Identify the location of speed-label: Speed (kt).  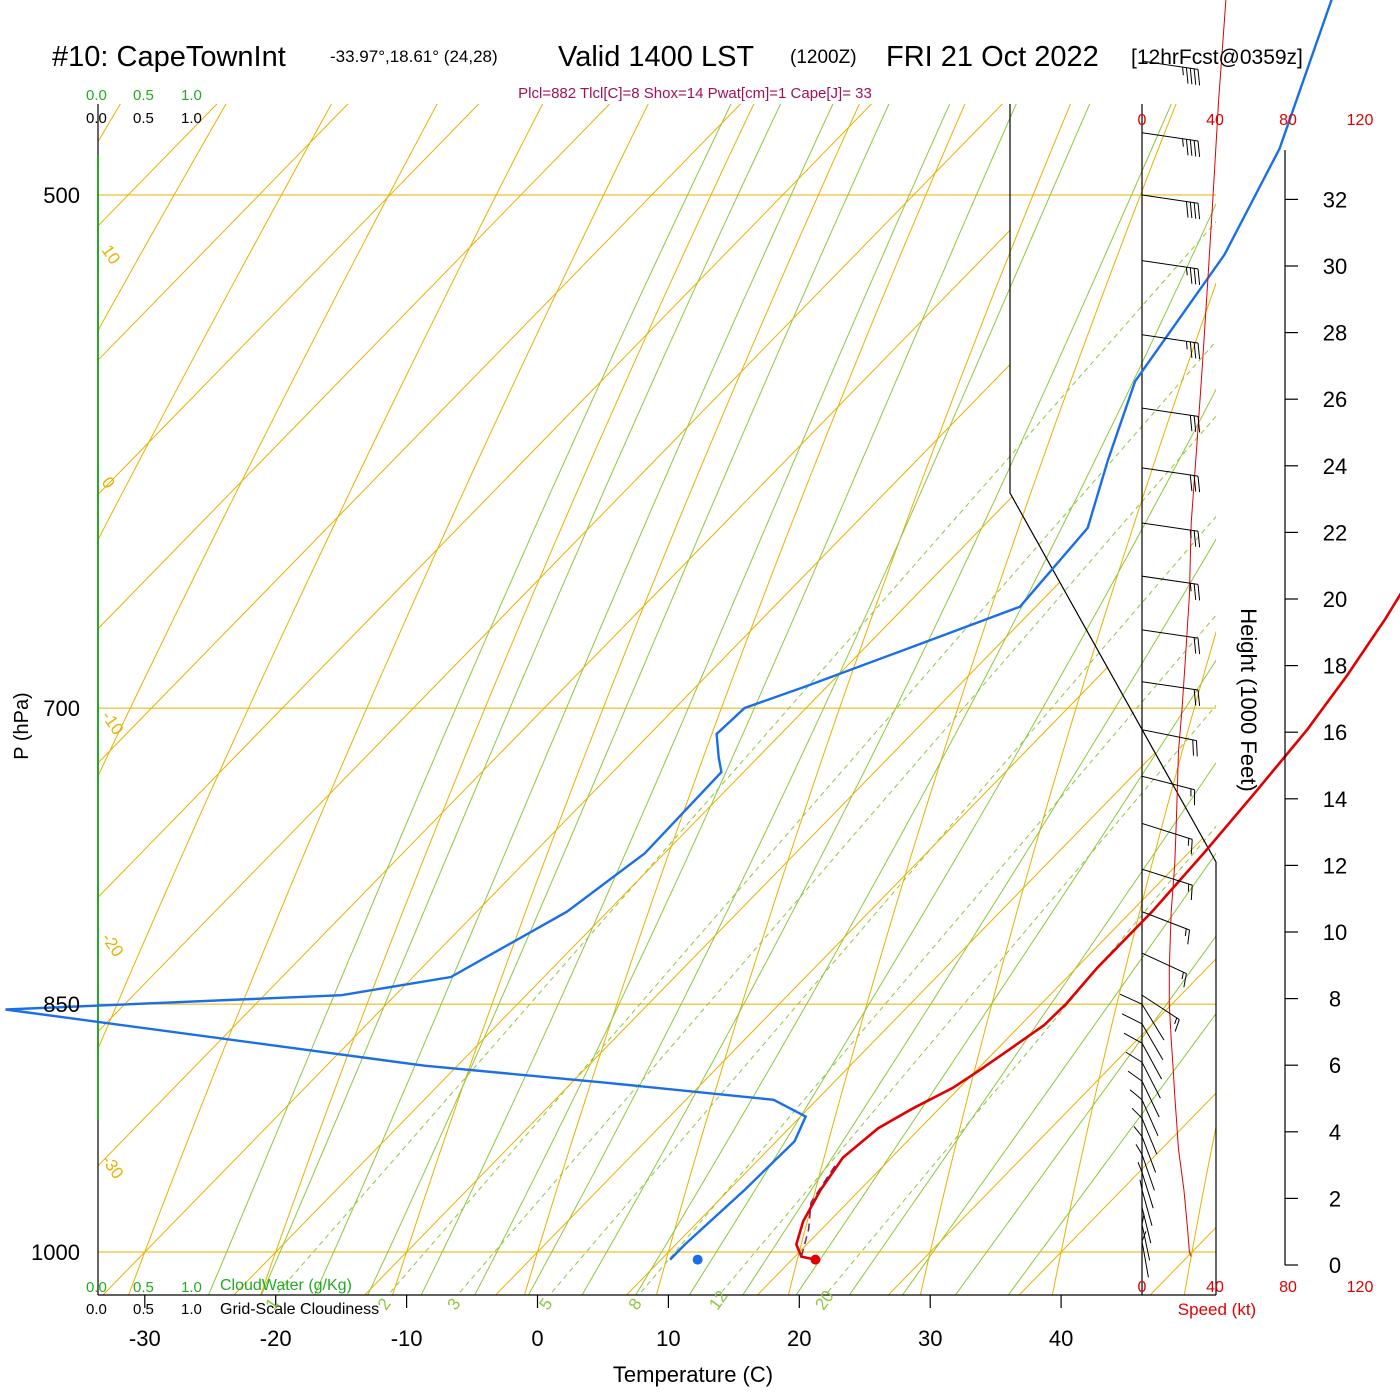
(1217, 1309).